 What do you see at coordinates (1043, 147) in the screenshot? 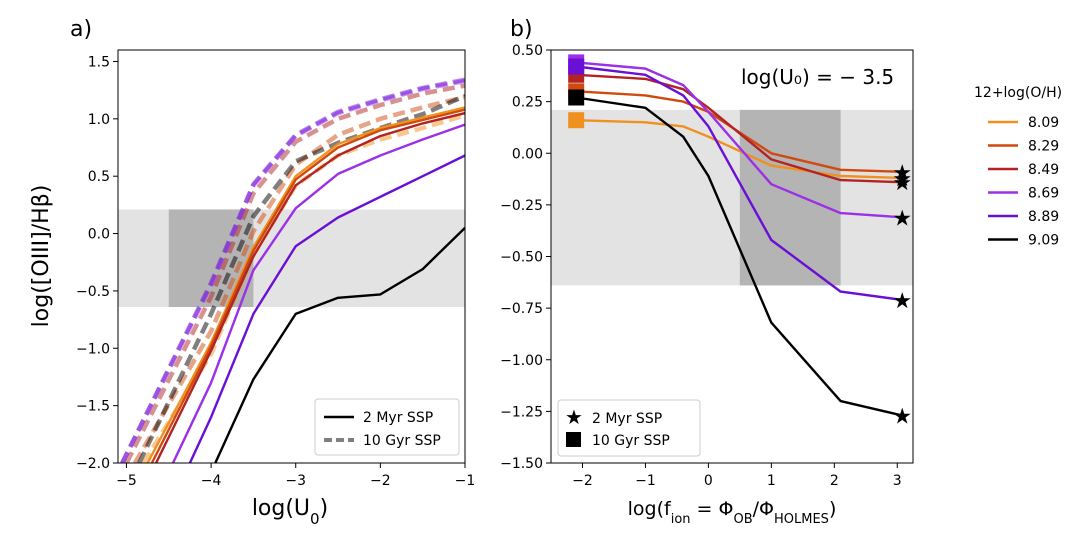
I see `metallicity-legend-label: 8.29` at bounding box center [1043, 147].